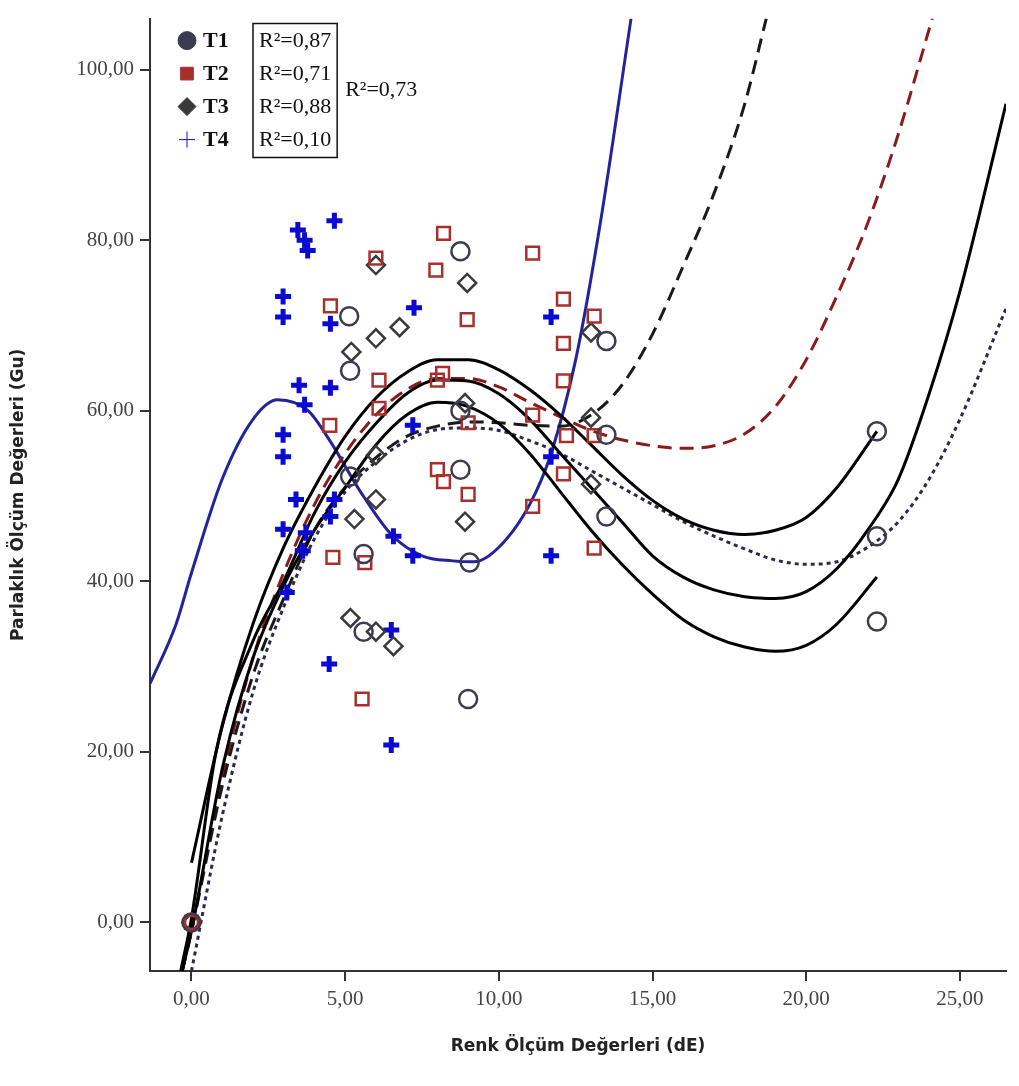  What do you see at coordinates (960, 998) in the screenshot?
I see `x-tick-label: 25,00` at bounding box center [960, 998].